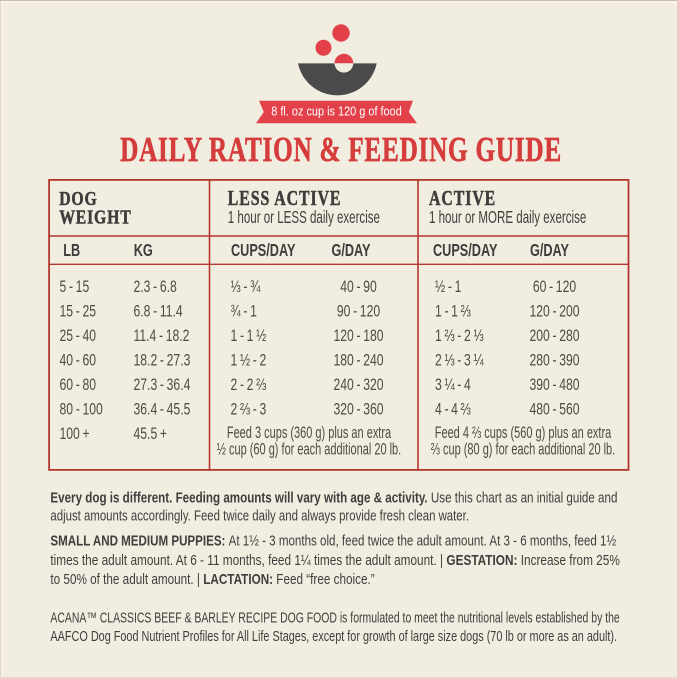 The height and width of the screenshot is (679, 679). I want to click on svg-text: 320 - 360, so click(358, 410).